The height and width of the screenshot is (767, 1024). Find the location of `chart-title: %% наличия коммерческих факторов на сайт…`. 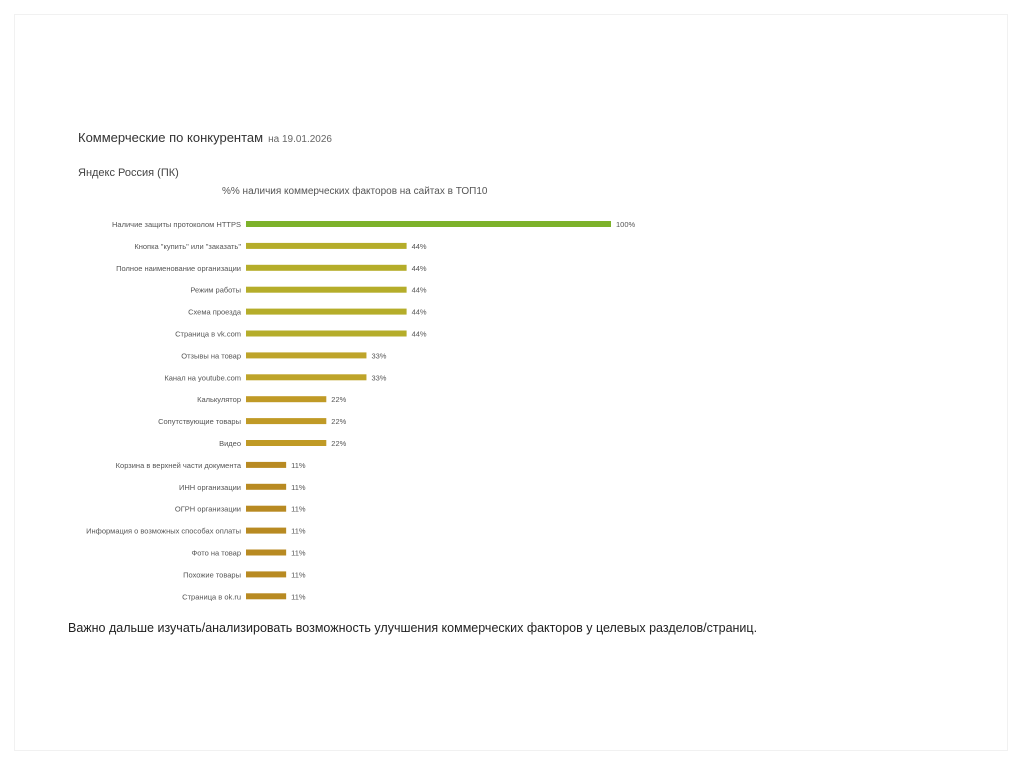

chart-title: %% наличия коммерческих факторов на сайт… is located at coordinates (355, 191).